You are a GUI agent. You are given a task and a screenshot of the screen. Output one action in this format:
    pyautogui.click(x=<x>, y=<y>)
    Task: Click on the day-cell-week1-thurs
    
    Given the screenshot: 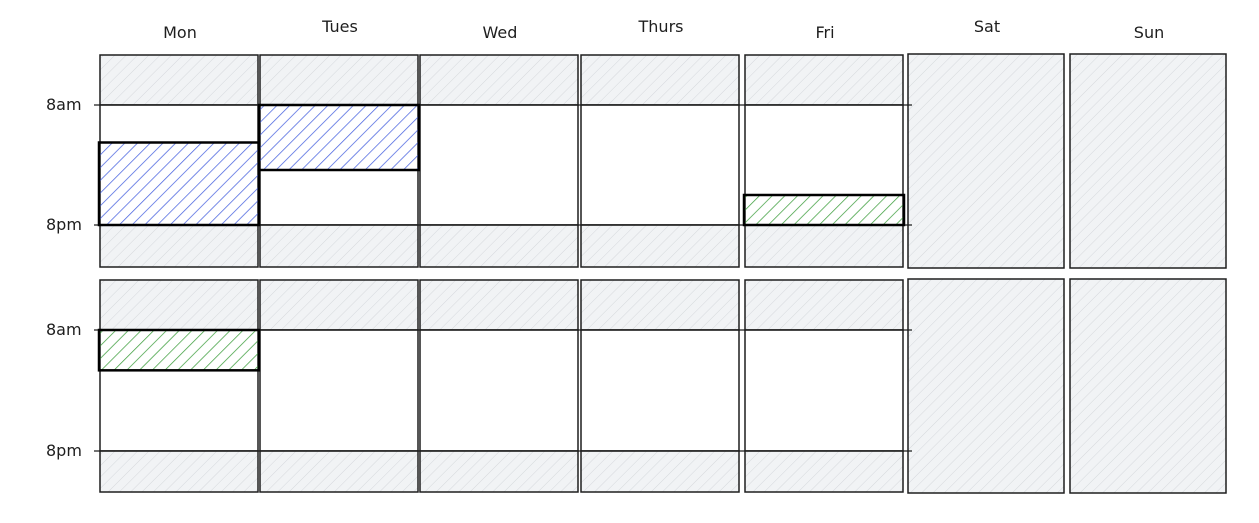 What is the action you would take?
    pyautogui.click(x=660, y=161)
    